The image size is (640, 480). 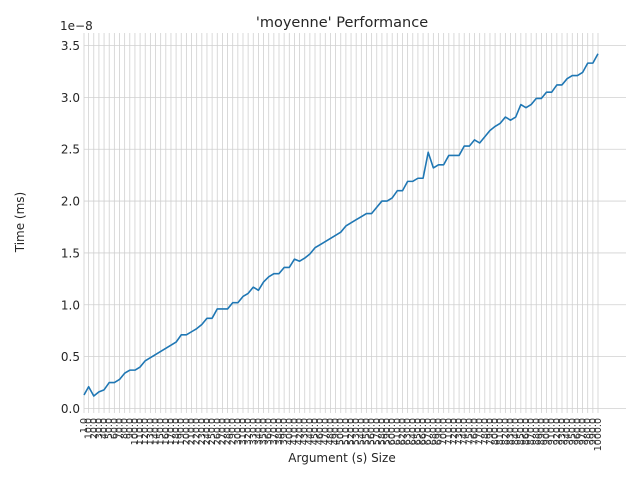 What do you see at coordinates (531, 431) in the screenshot?
I see `x-tick-label: 870.0` at bounding box center [531, 431].